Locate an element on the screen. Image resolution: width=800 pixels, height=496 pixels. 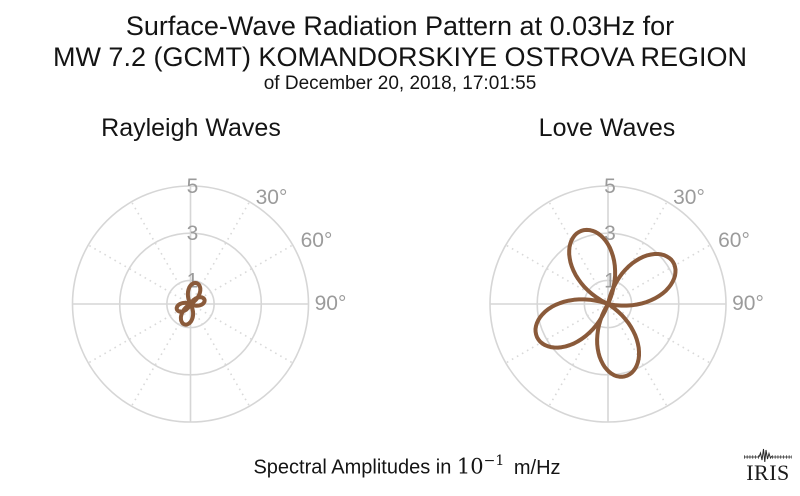
iris-logo: IRIS is located at coordinates (768, 466).